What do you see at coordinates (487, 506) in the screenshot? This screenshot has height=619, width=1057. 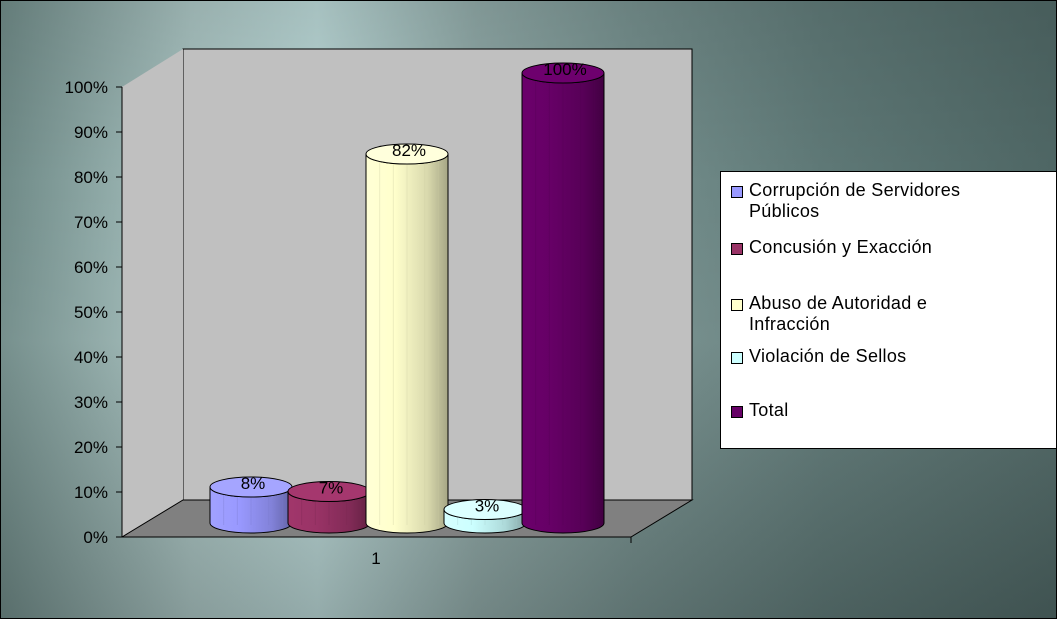 I see `data-label: 3%` at bounding box center [487, 506].